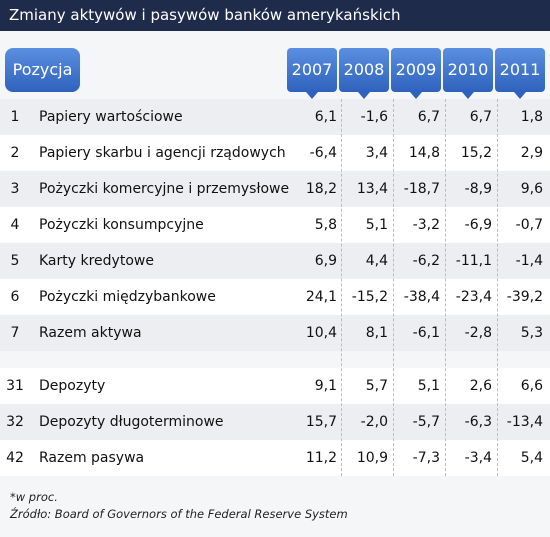 The height and width of the screenshot is (537, 550). Describe the element at coordinates (531, 386) in the screenshot. I see `value-cell: 6,6` at that location.